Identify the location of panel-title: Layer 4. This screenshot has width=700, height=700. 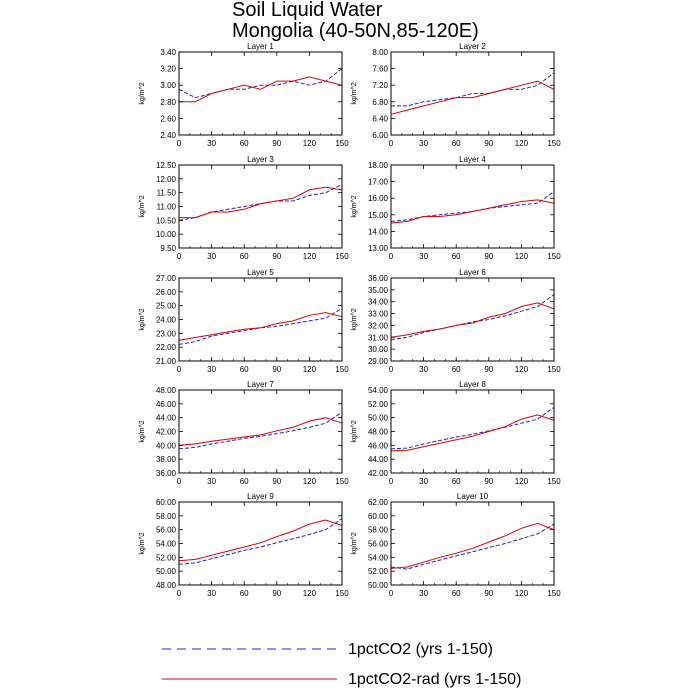
(472, 159).